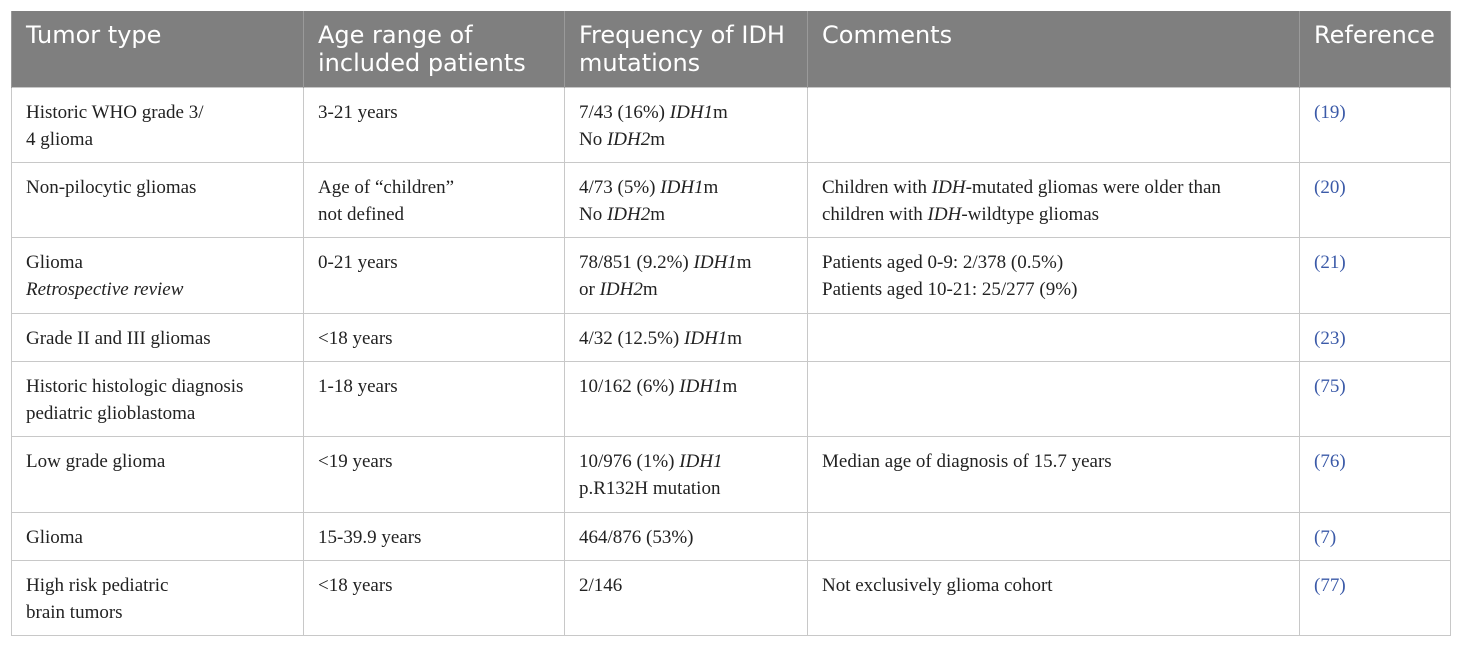 The width and height of the screenshot is (1460, 648). I want to click on comment-line: Median age of diagnosis of 15.7 years, so click(1053, 461).